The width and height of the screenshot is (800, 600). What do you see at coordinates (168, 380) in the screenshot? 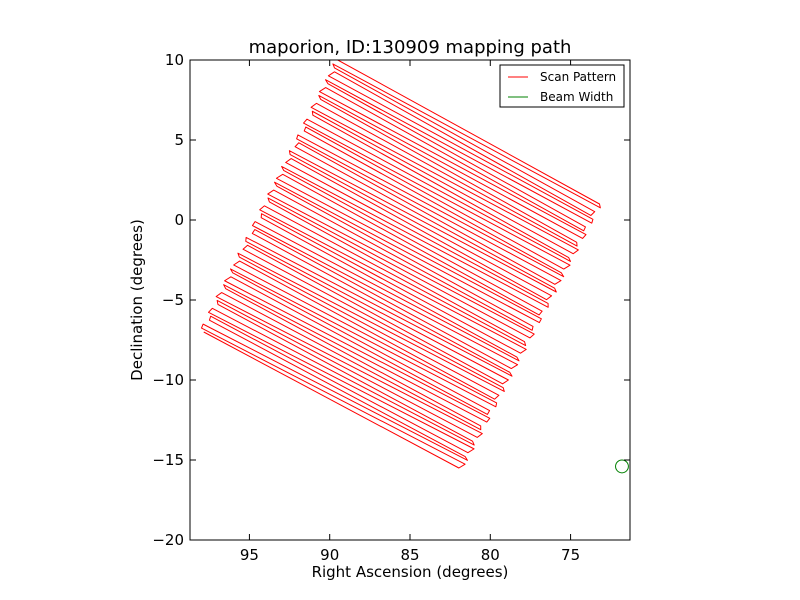
I see `y-tick-label: −10` at bounding box center [168, 380].